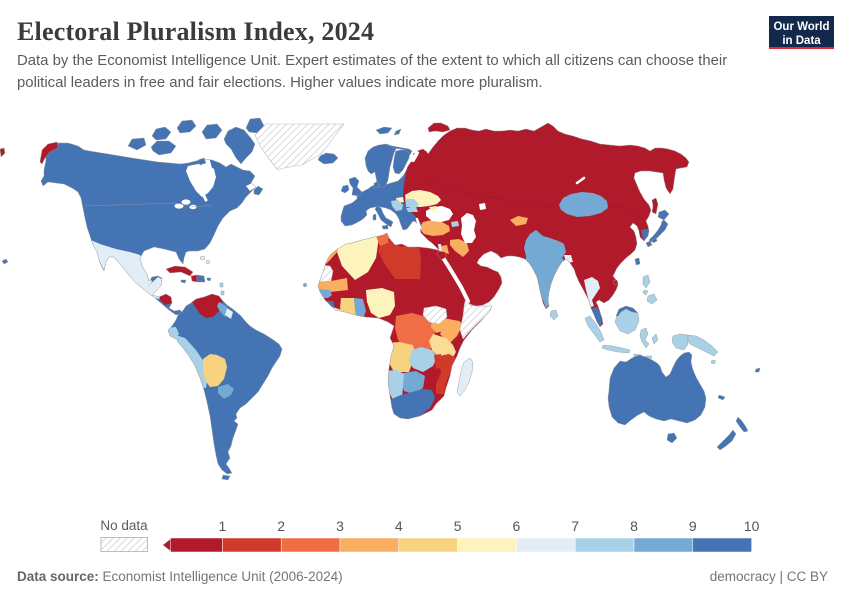 The width and height of the screenshot is (850, 600). Describe the element at coordinates (517, 526) in the screenshot. I see `svg-text: 6` at that location.